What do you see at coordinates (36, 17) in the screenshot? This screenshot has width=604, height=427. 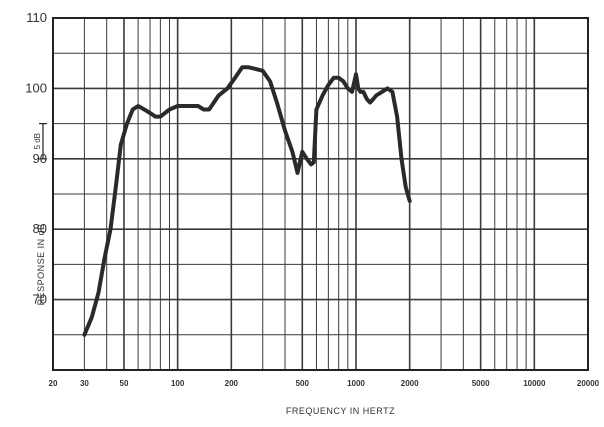 I see `y-tick-label: 110` at bounding box center [36, 17].